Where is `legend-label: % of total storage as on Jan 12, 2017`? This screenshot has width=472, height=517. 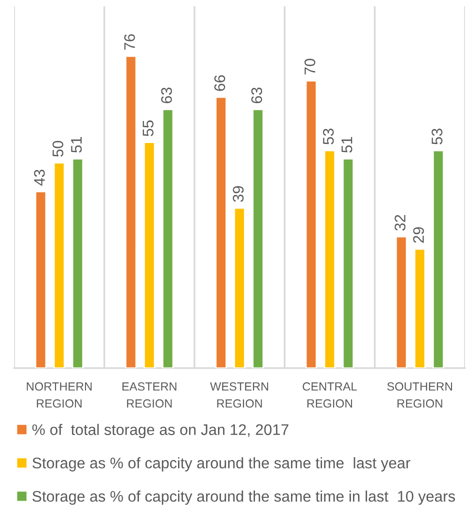 legend-label: % of total storage as on Jan 12, 2017 is located at coordinates (160, 431).